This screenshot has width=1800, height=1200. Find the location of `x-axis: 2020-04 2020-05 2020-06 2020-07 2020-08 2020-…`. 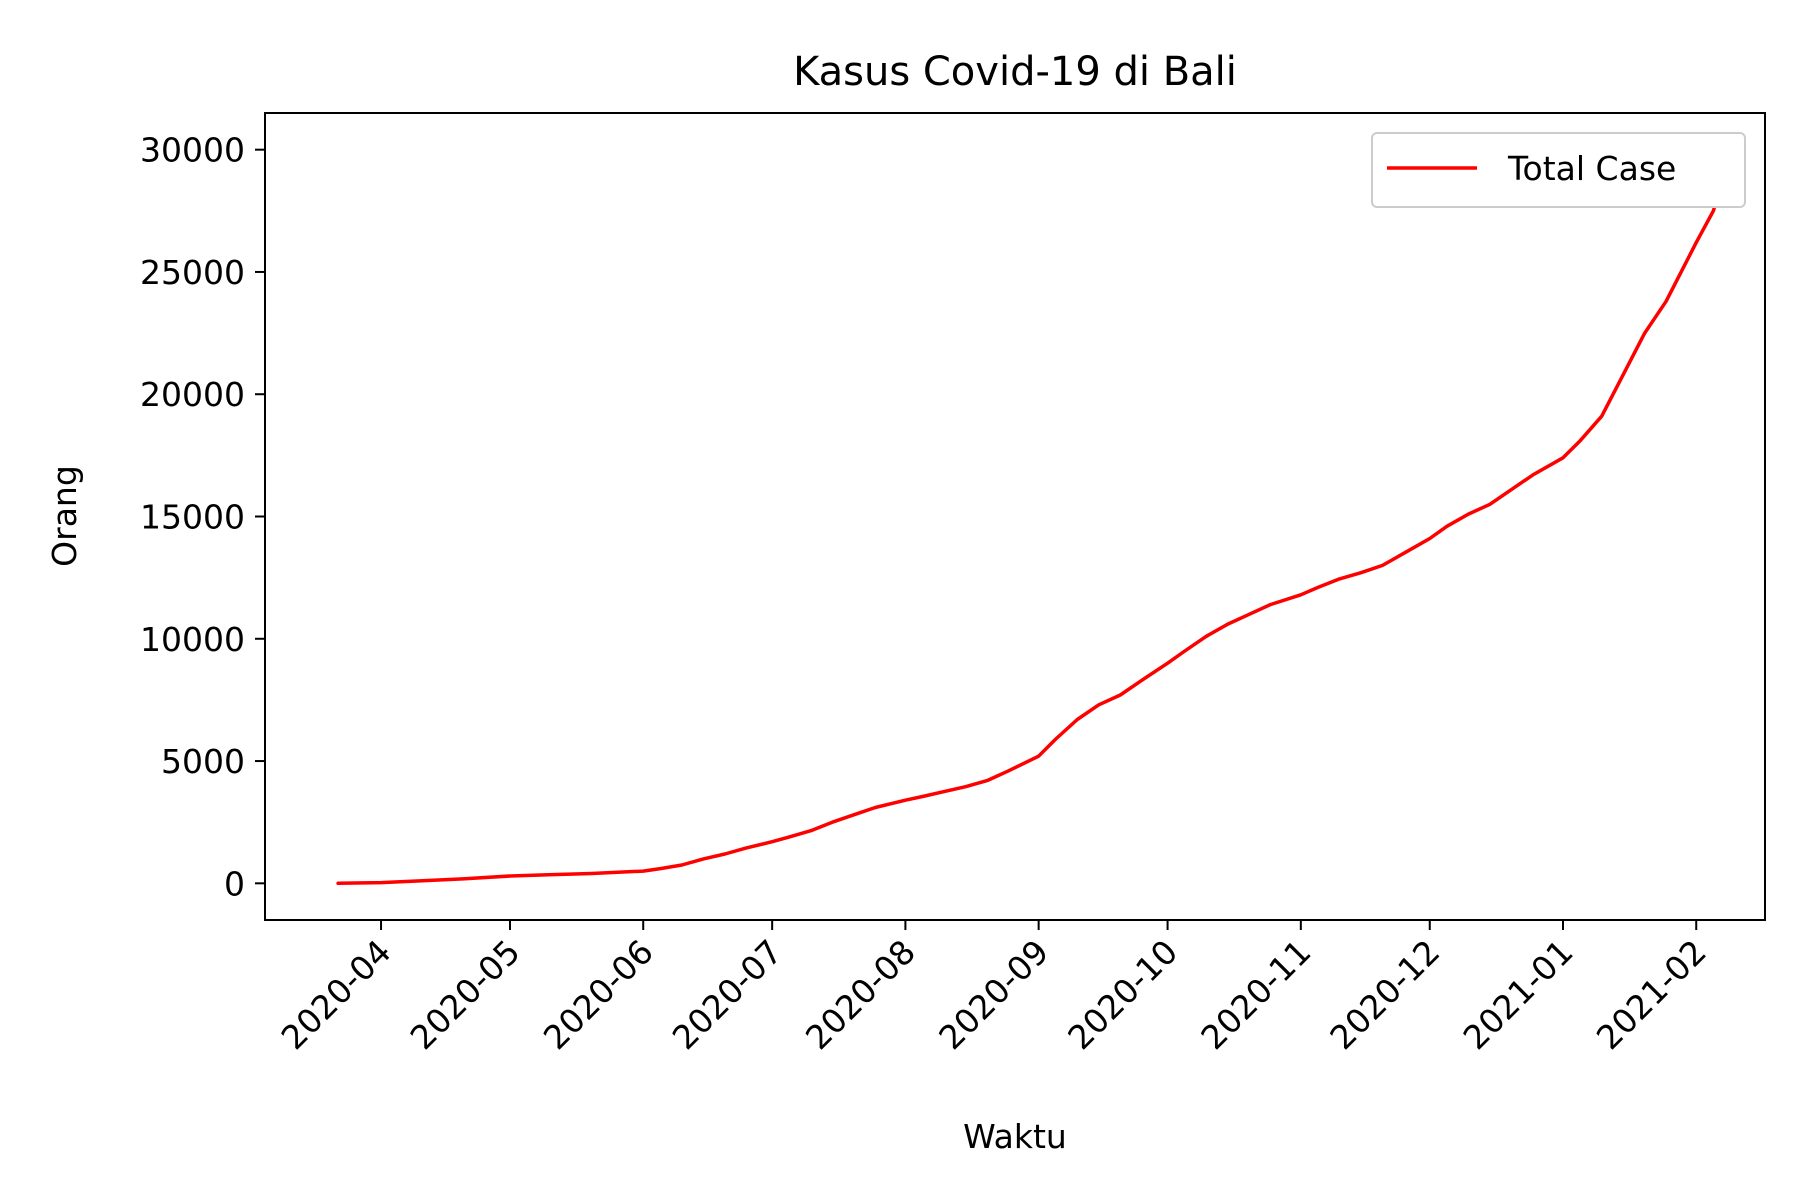

x-axis: 2020-04 2020-05 2020-06 2020-07 2020-08 2020-… is located at coordinates (994, 988).